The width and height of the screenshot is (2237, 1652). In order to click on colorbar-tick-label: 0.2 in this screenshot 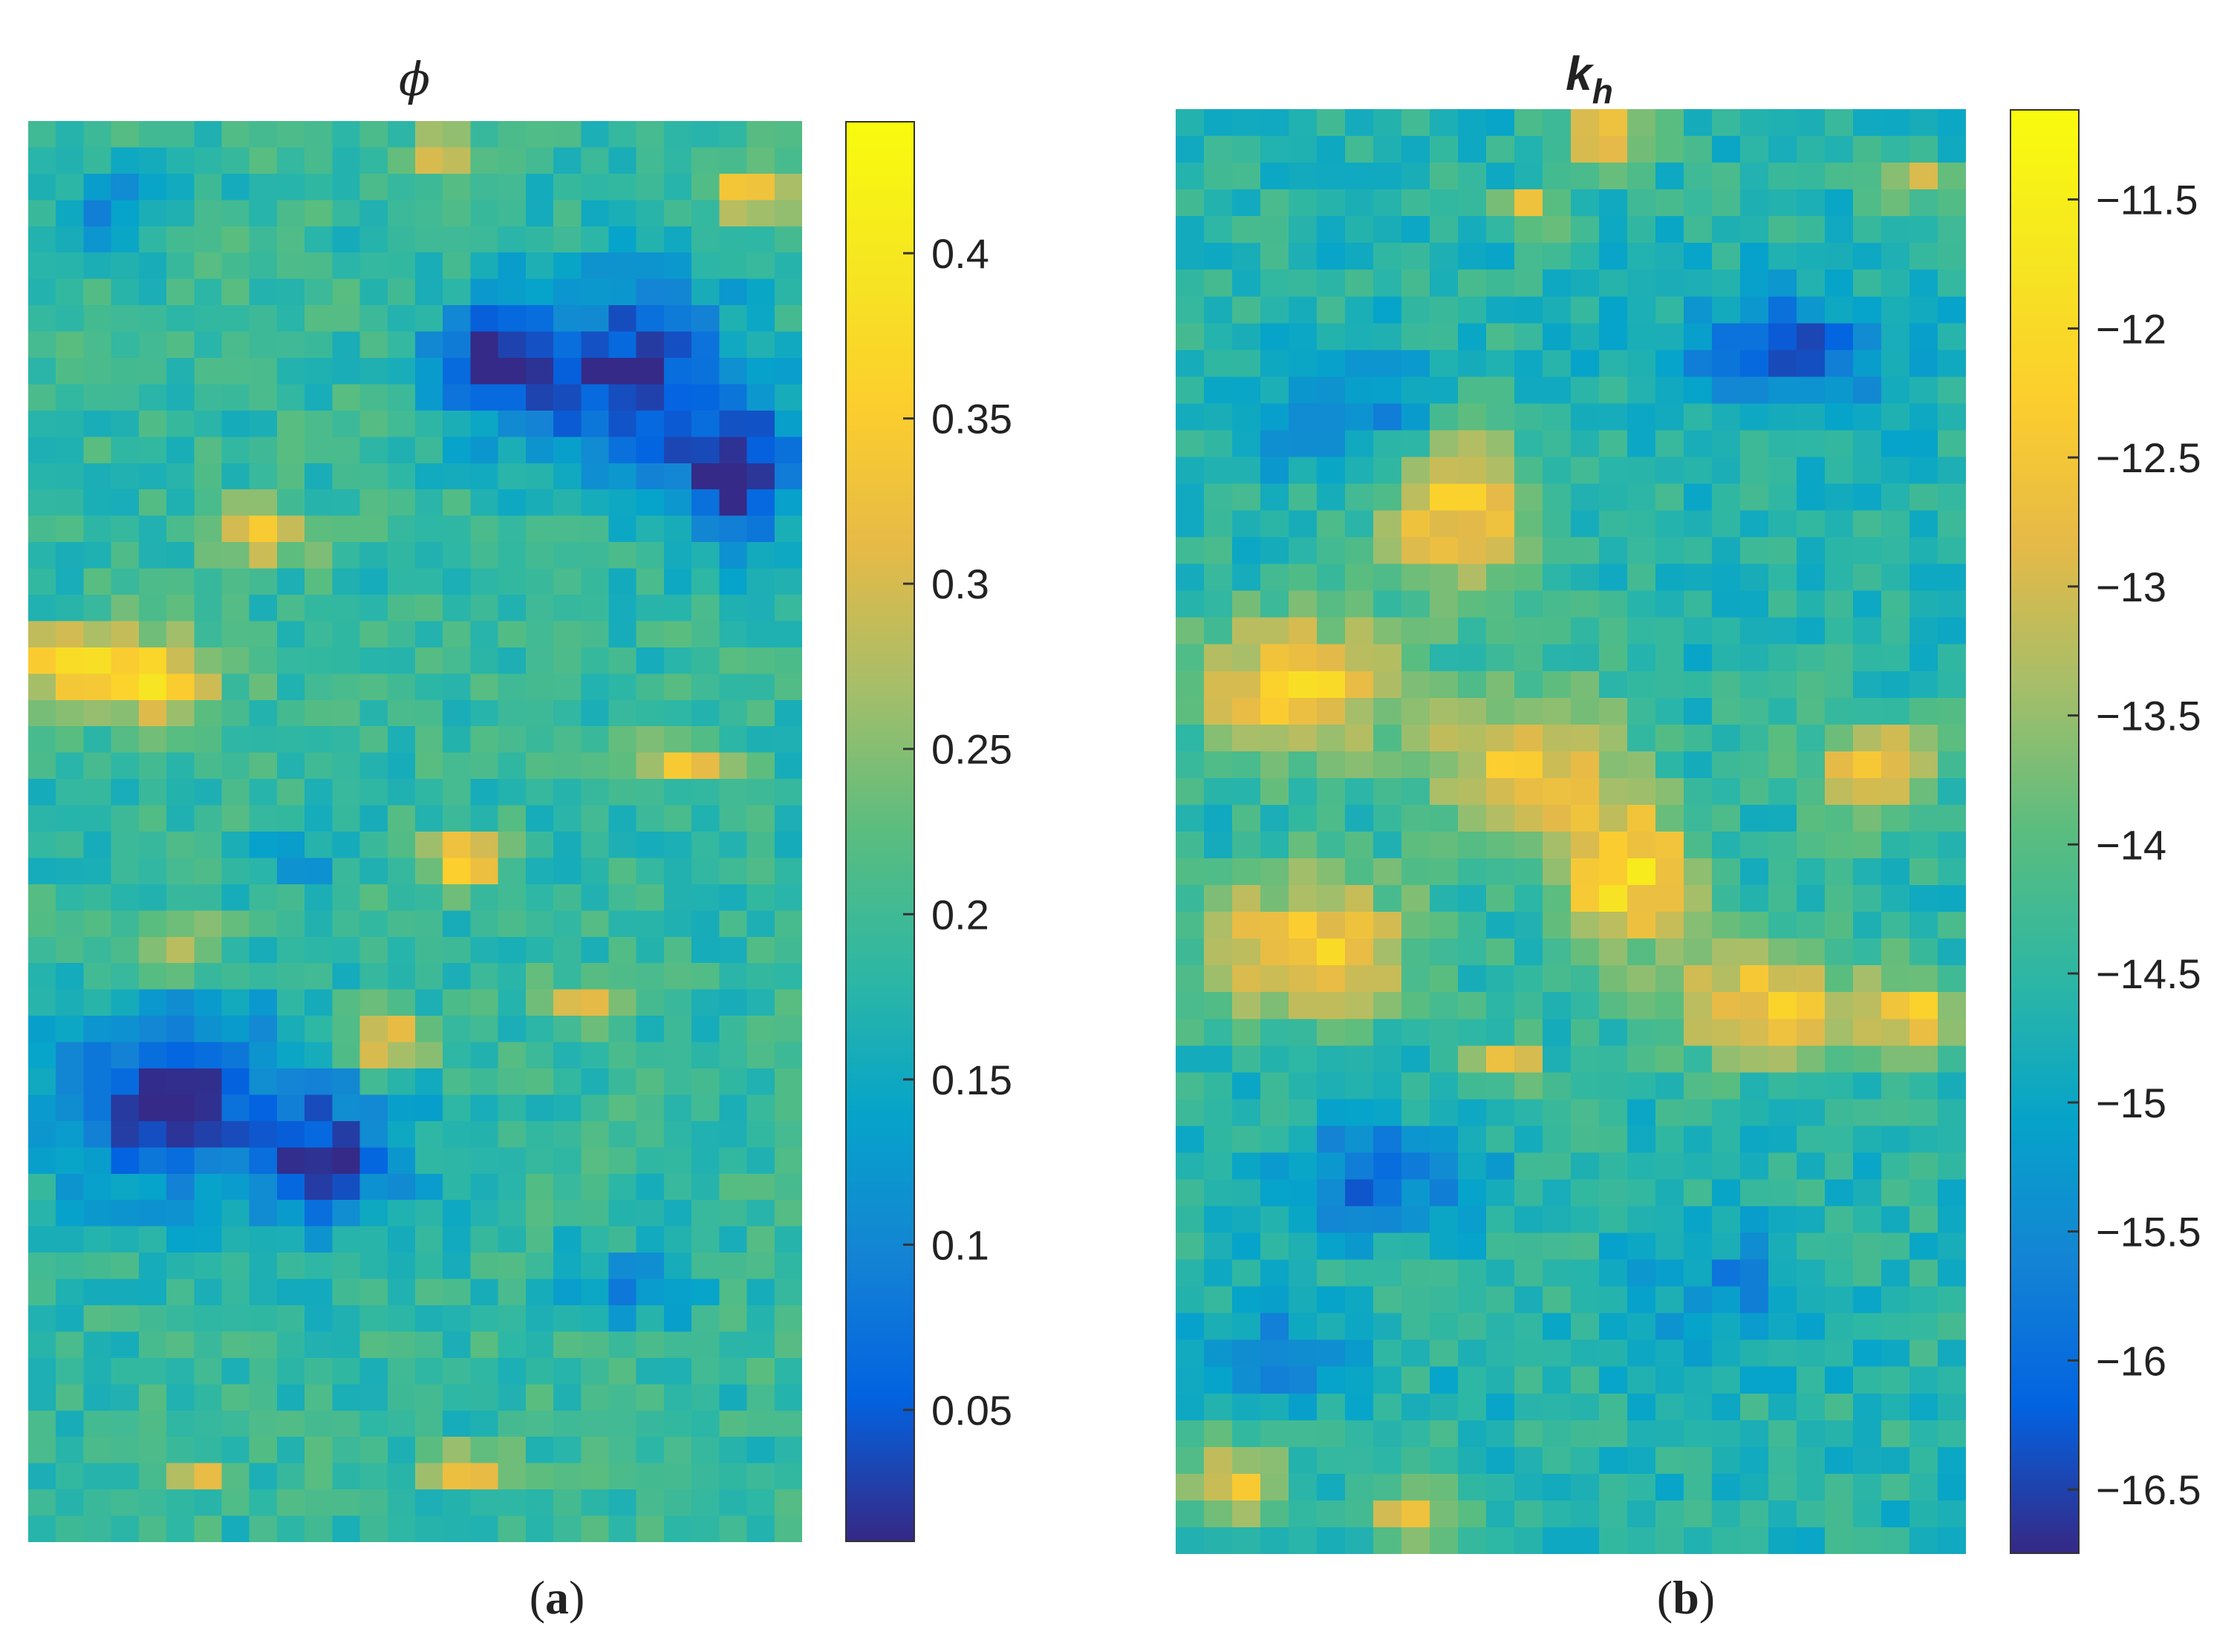, I will do `click(960, 914)`.